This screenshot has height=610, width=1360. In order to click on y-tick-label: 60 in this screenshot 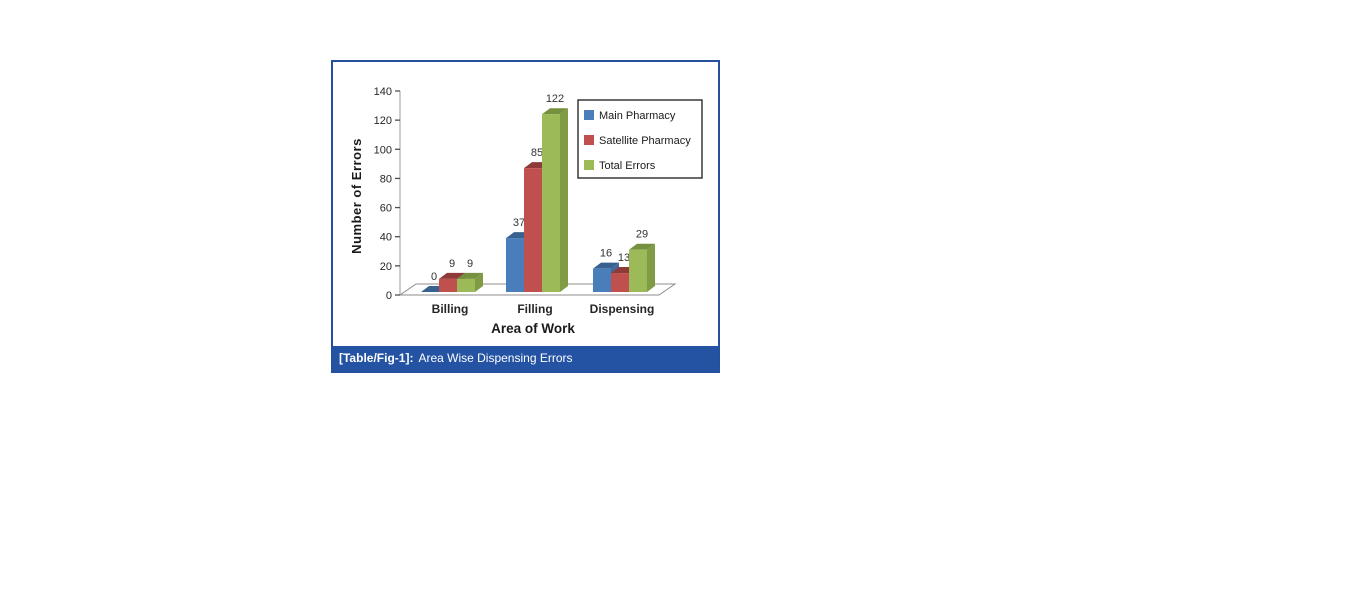, I will do `click(386, 209)`.